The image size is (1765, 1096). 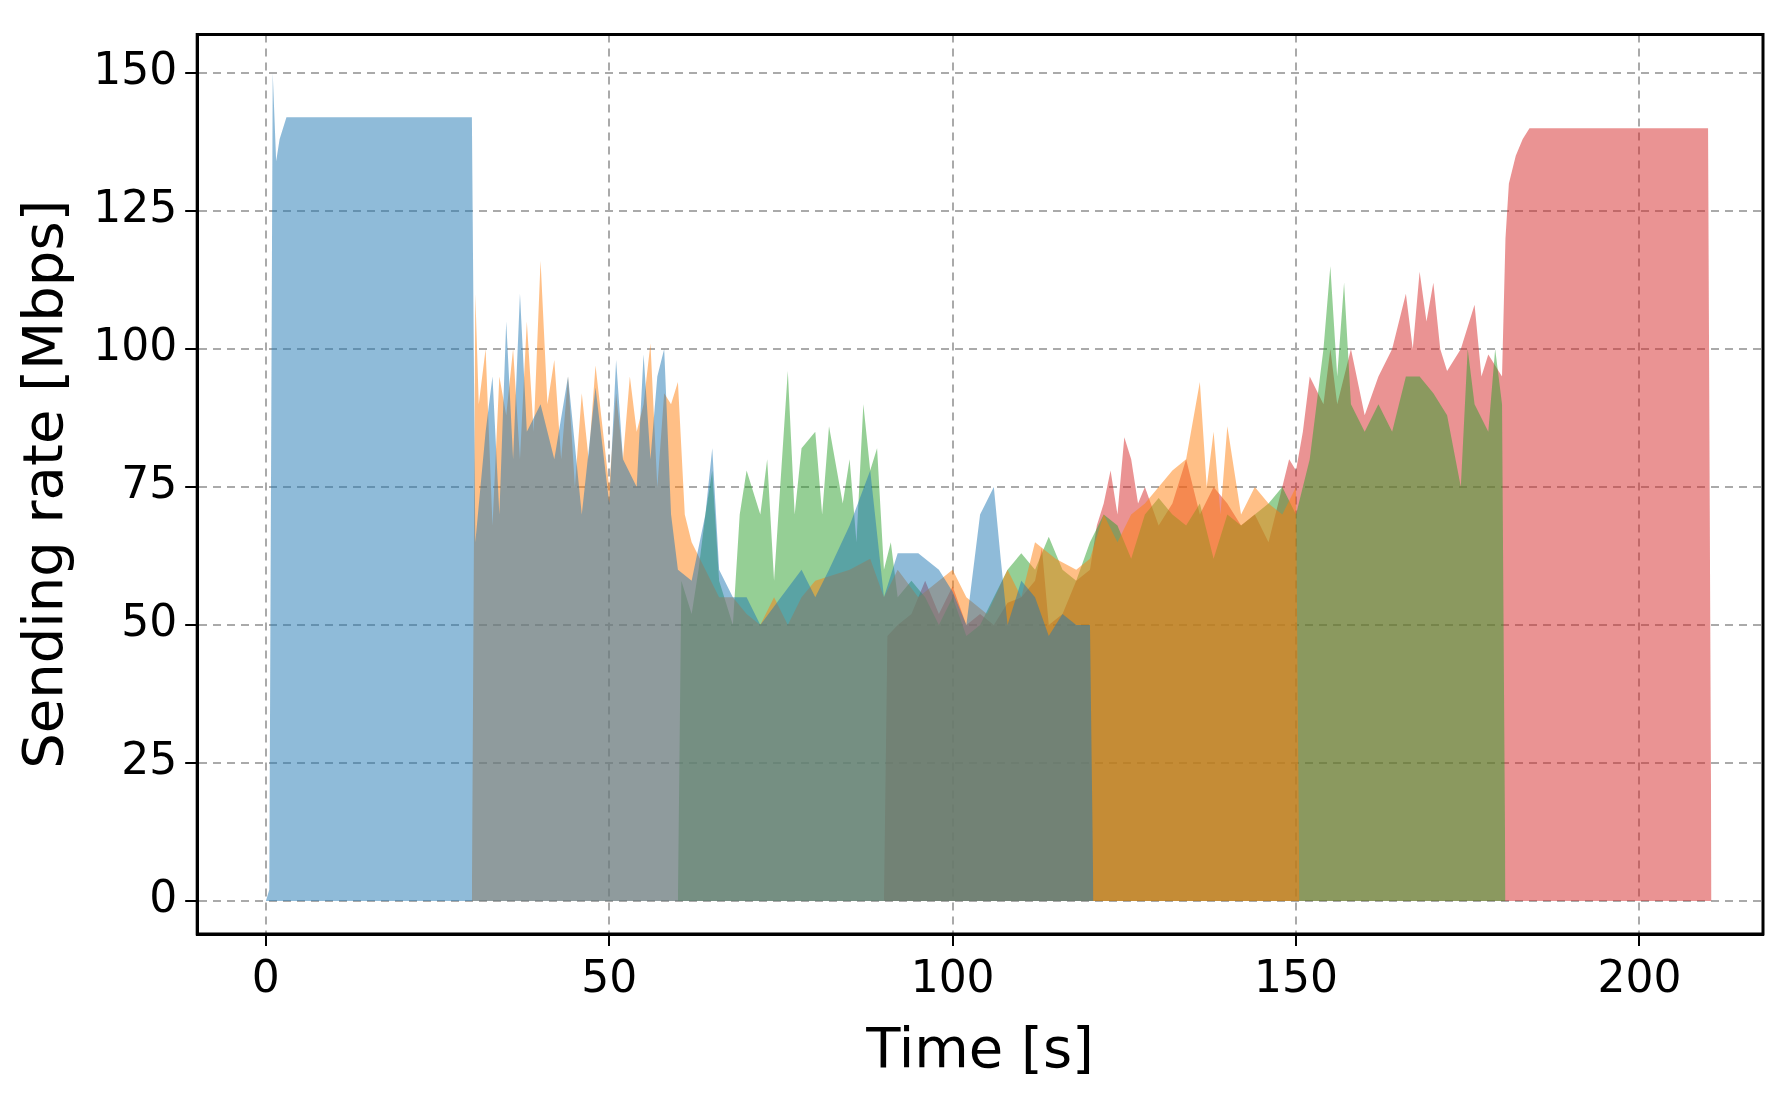 What do you see at coordinates (979, 1047) in the screenshot?
I see `x-axis-title: Time [s]` at bounding box center [979, 1047].